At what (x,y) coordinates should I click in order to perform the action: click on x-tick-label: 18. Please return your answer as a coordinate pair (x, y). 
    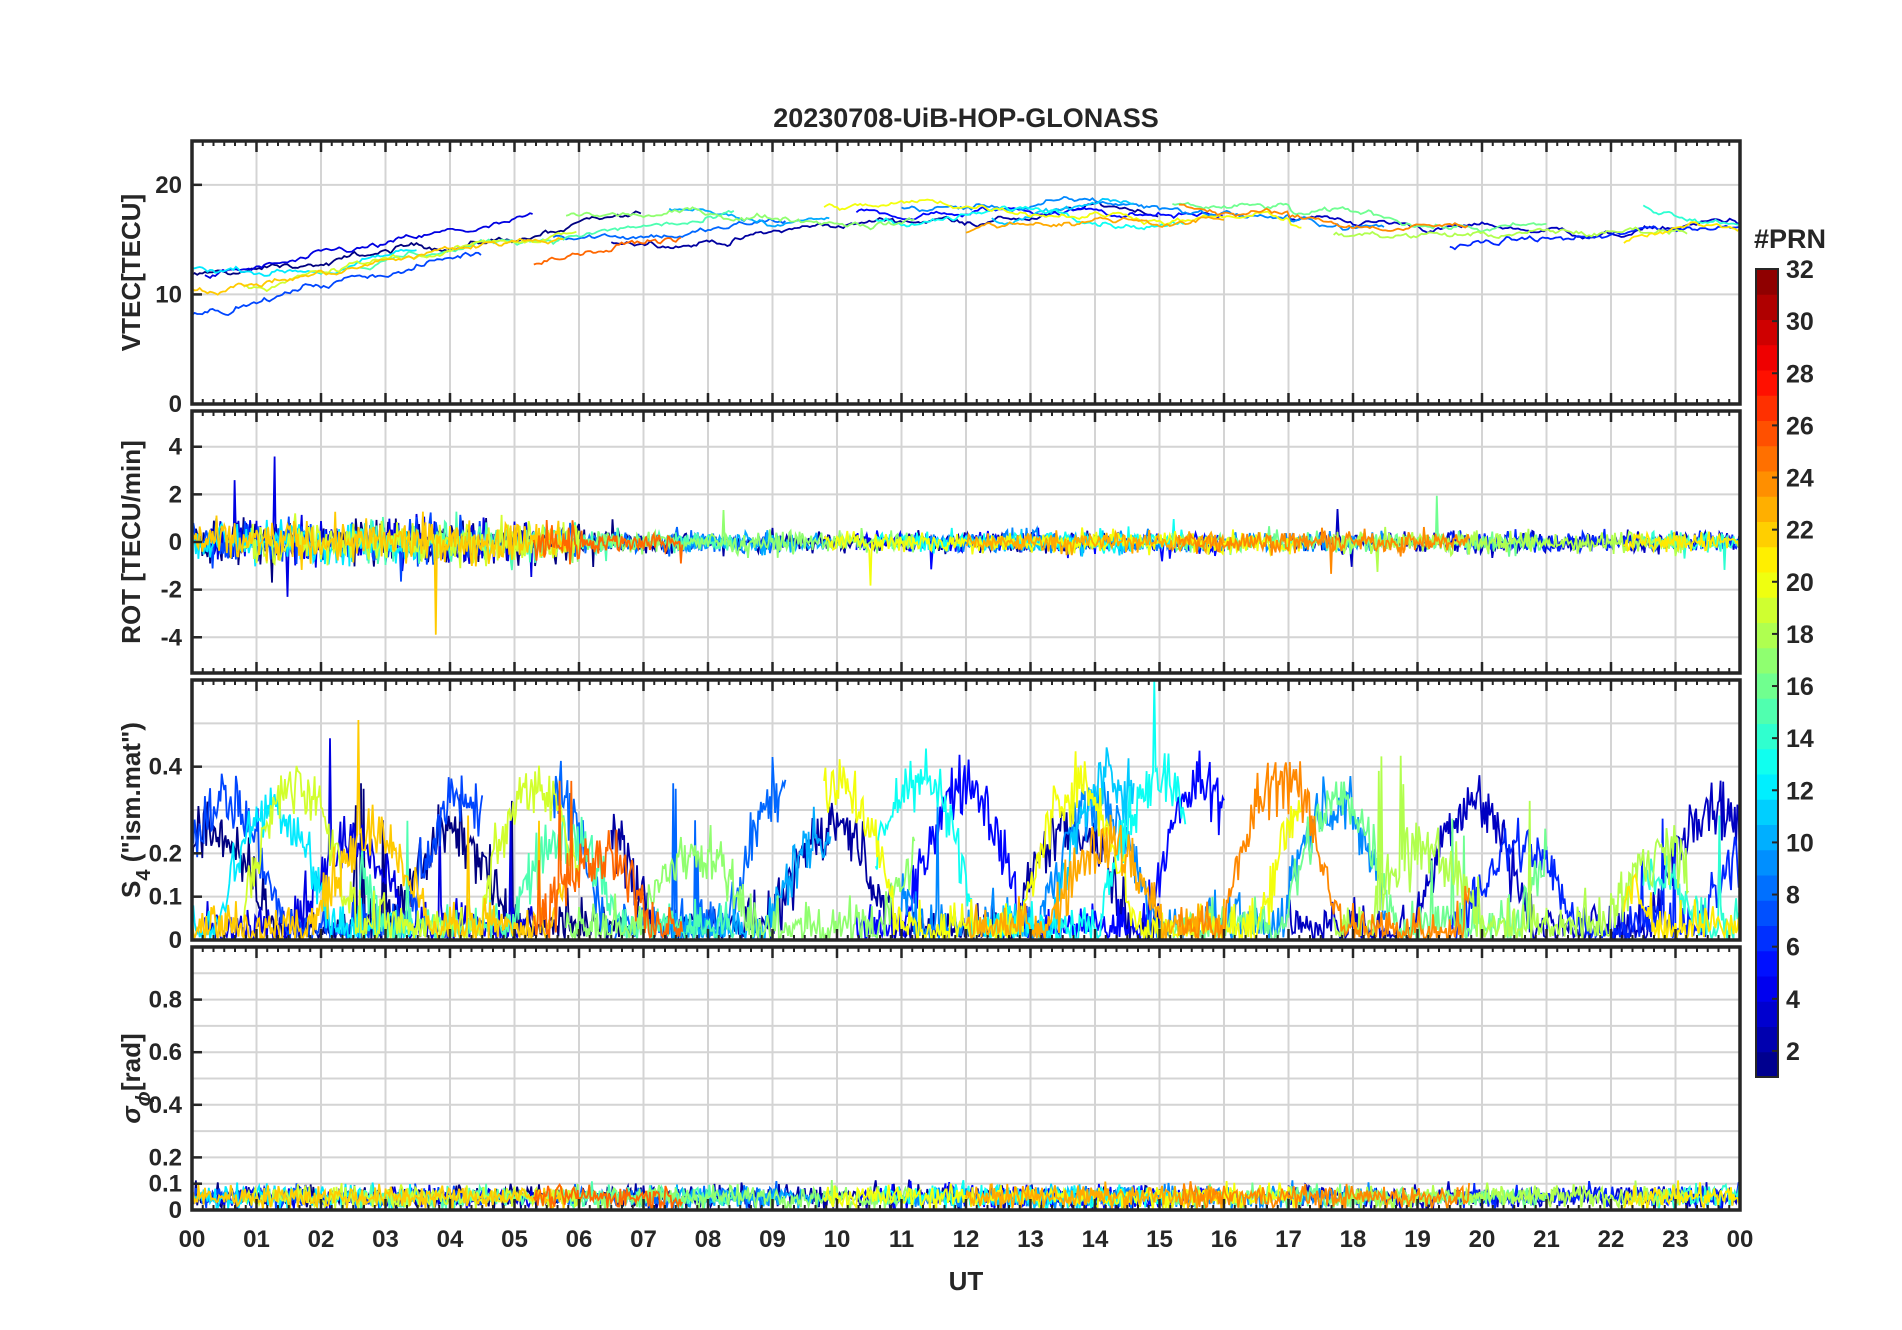
    Looking at the image, I should click on (1353, 1239).